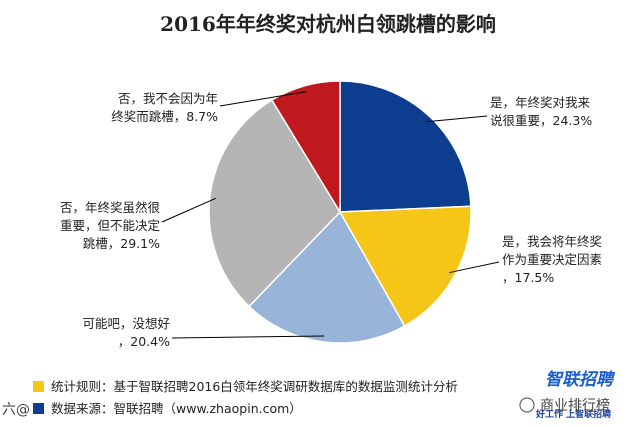 The width and height of the screenshot is (640, 427). I want to click on slice-label: 是，我会将年终奖作为重要决定因素，17.5%, so click(552, 259).